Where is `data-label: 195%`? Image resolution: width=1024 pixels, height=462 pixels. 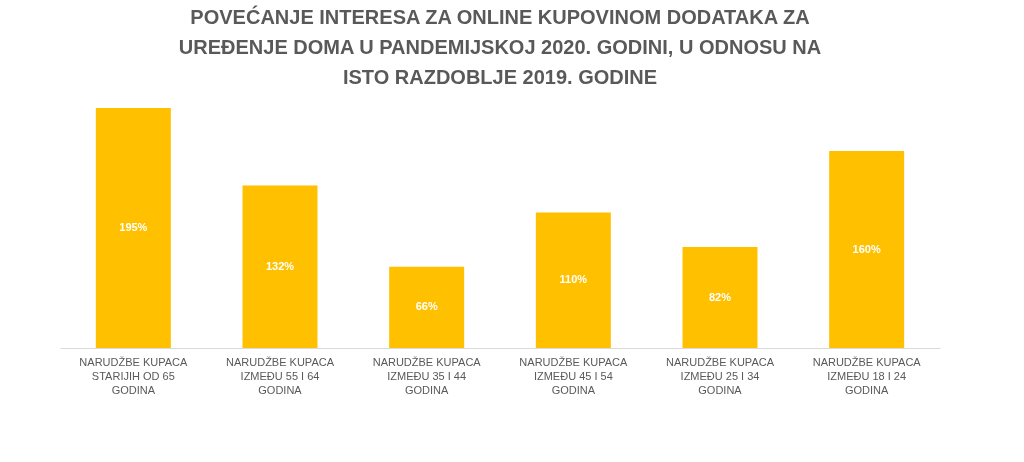 data-label: 195% is located at coordinates (133, 227).